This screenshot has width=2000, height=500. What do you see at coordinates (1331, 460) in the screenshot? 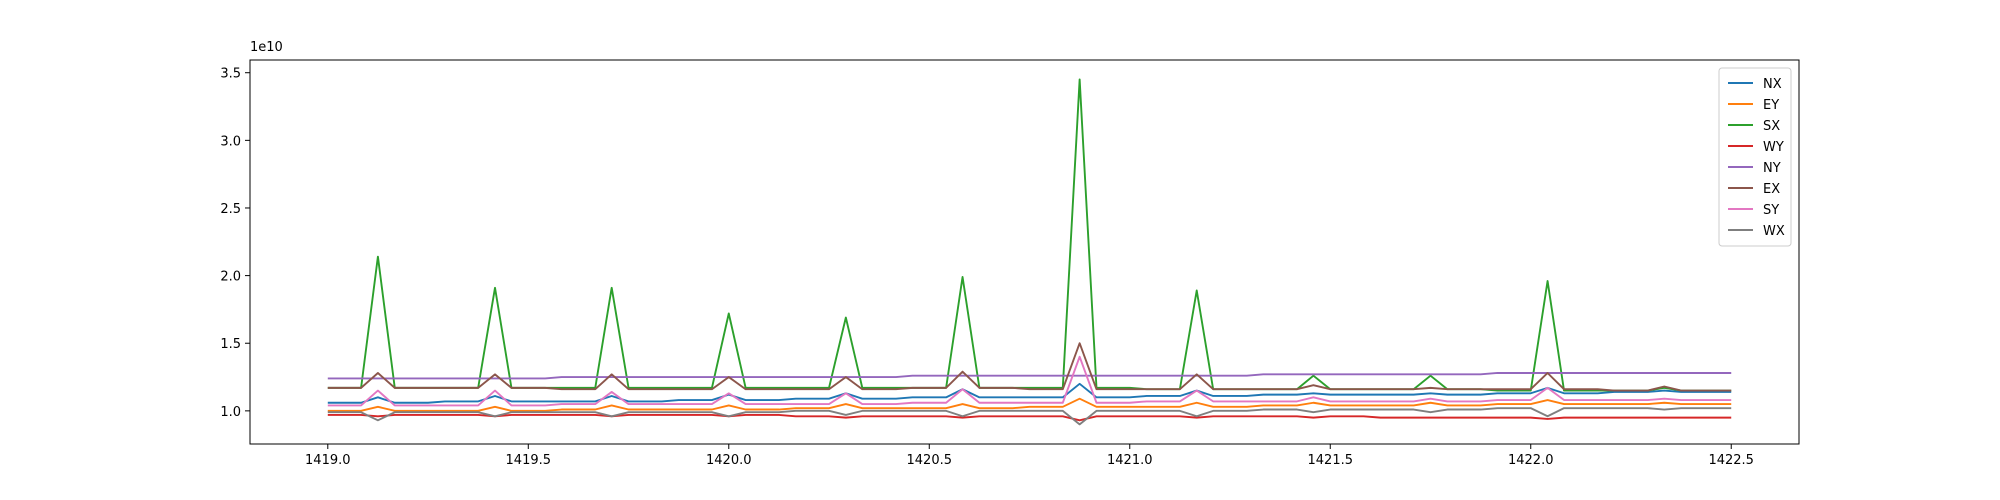
I see `x-tick-label: 1421.5` at bounding box center [1331, 460].